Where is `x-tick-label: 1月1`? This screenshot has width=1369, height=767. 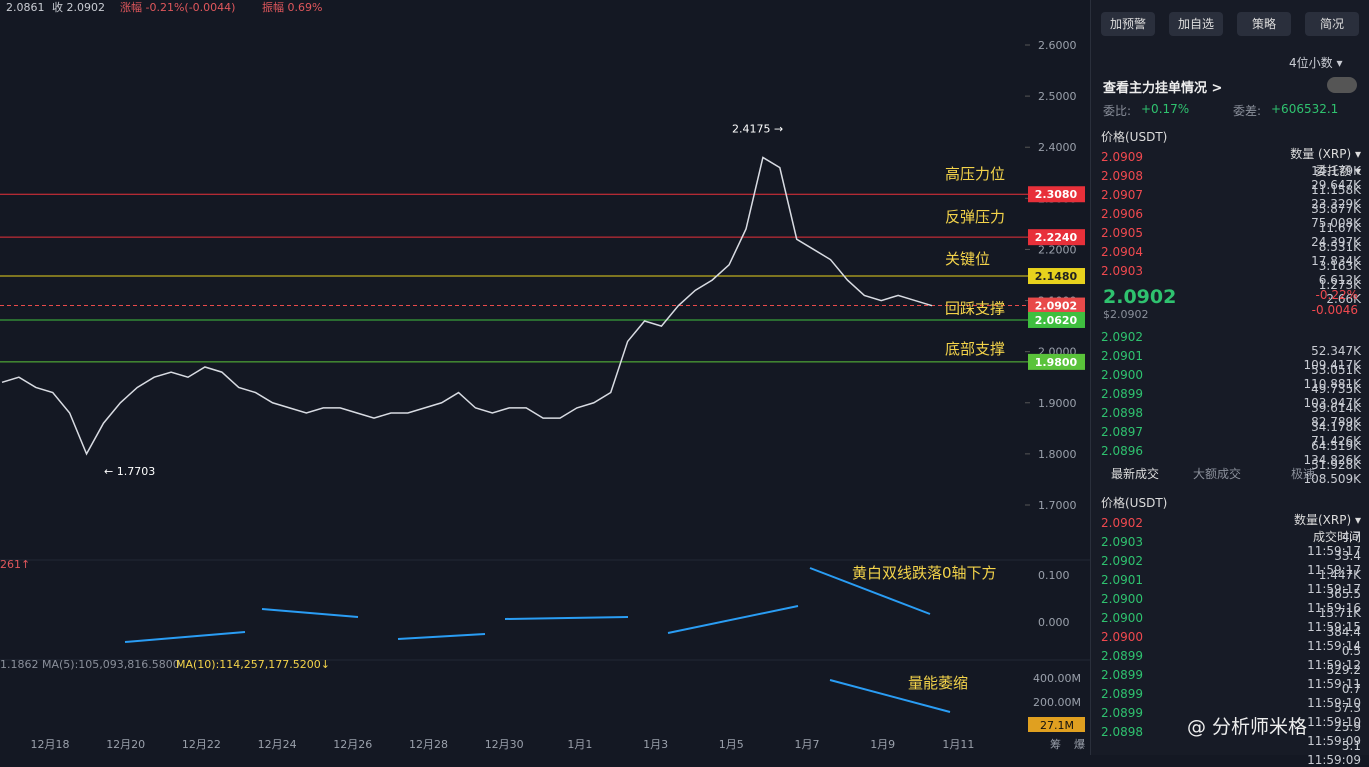 x-tick-label: 1月1 is located at coordinates (579, 744).